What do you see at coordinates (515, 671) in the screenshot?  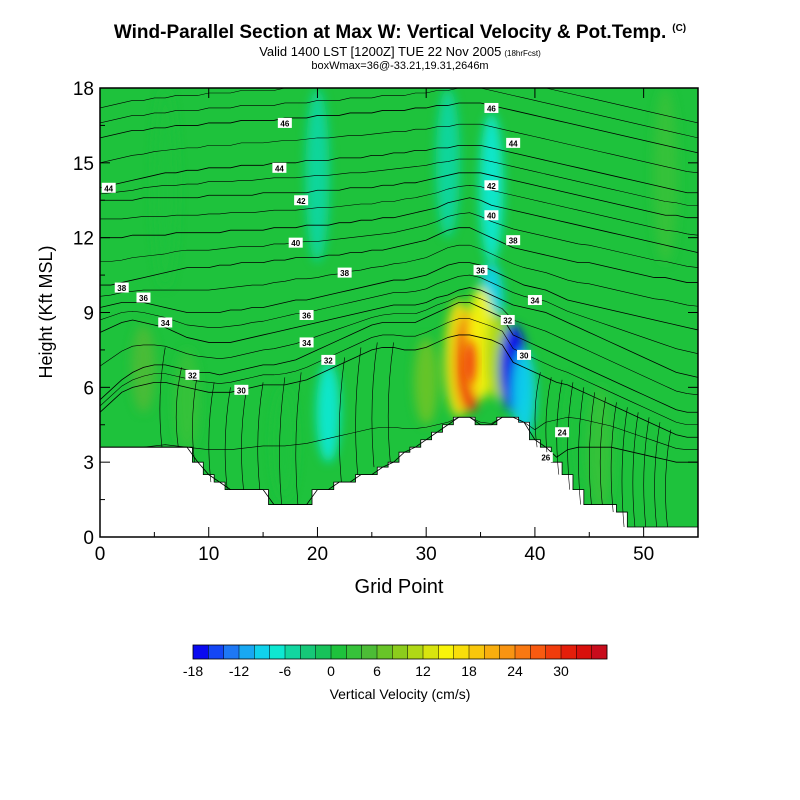 I see `colorbar-tick-label: 24` at bounding box center [515, 671].